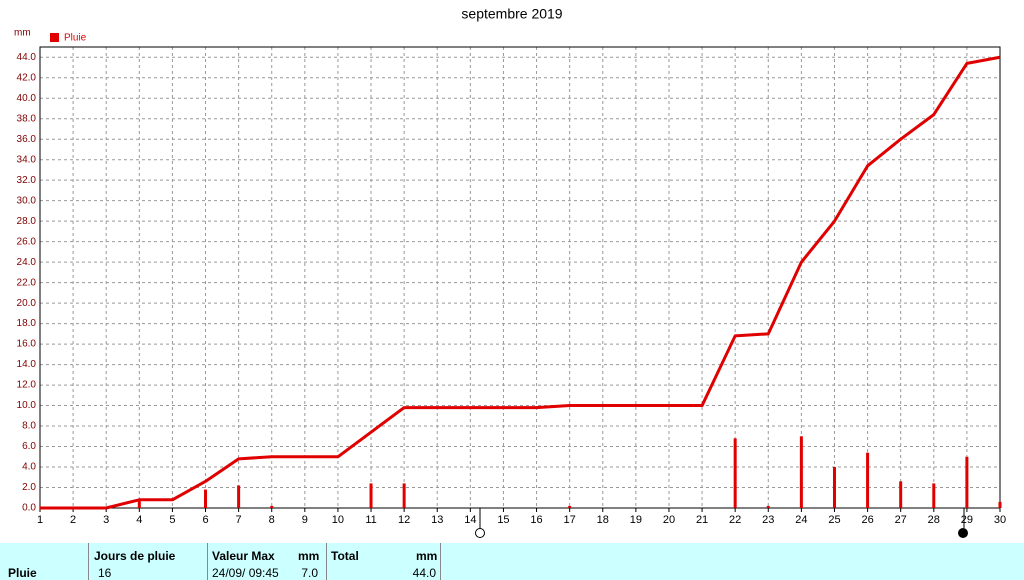 The width and height of the screenshot is (1024, 580). Describe the element at coordinates (370, 520) in the screenshot. I see `x-tick-label: 11` at that location.